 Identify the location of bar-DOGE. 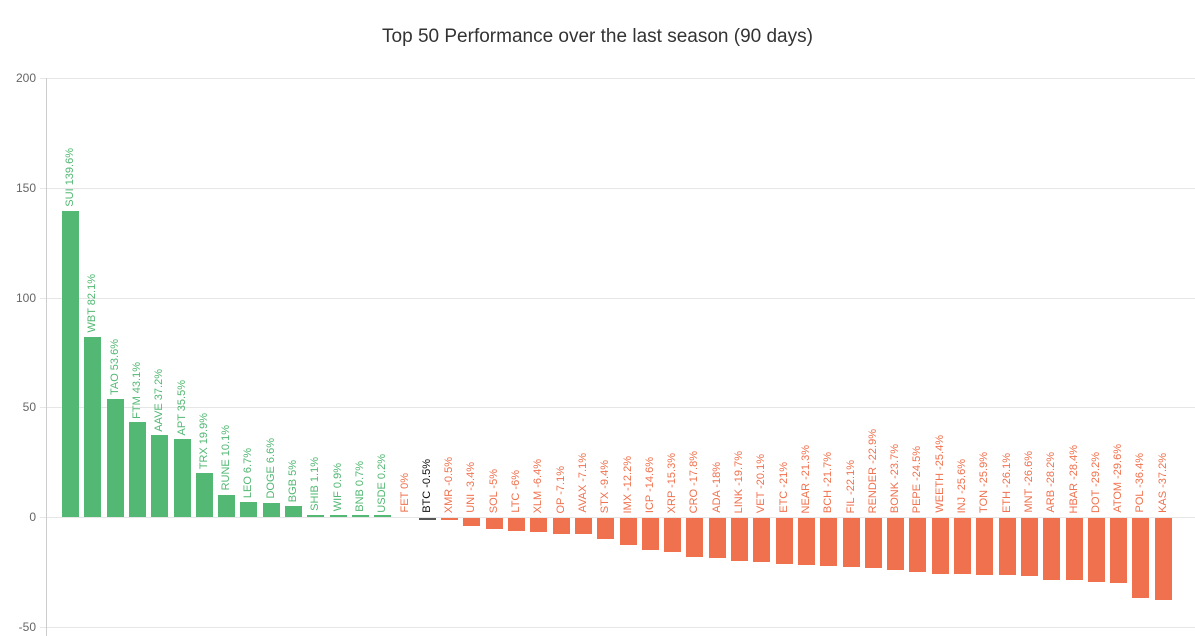
(271, 509).